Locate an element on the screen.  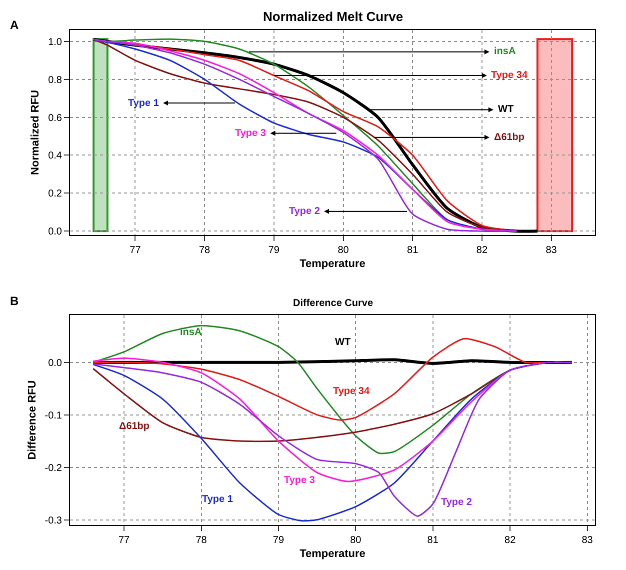
y-tick-label: 0.4 is located at coordinates (55, 156).